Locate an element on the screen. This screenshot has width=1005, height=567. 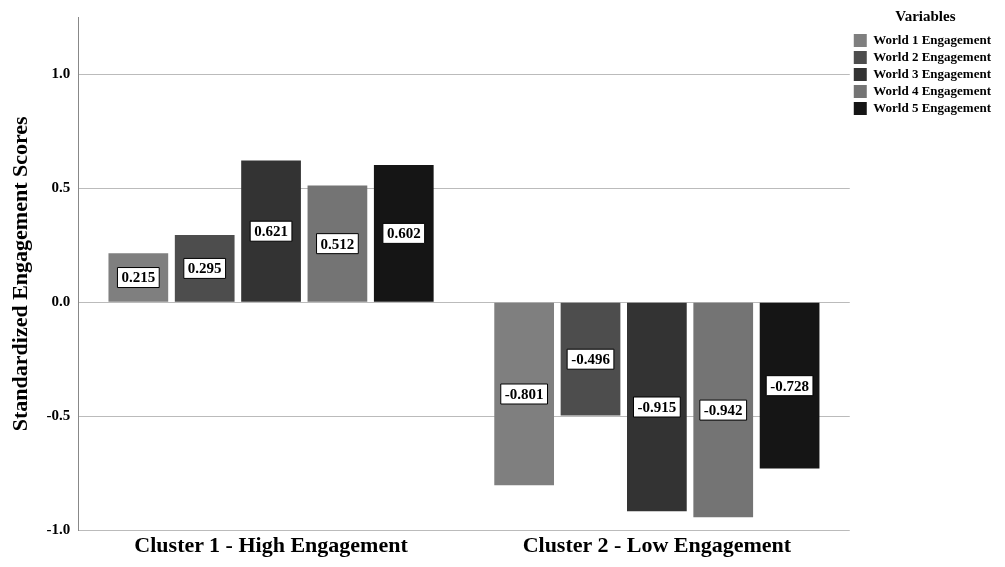
legend-label: World 4 Engagement is located at coordinates (932, 90).